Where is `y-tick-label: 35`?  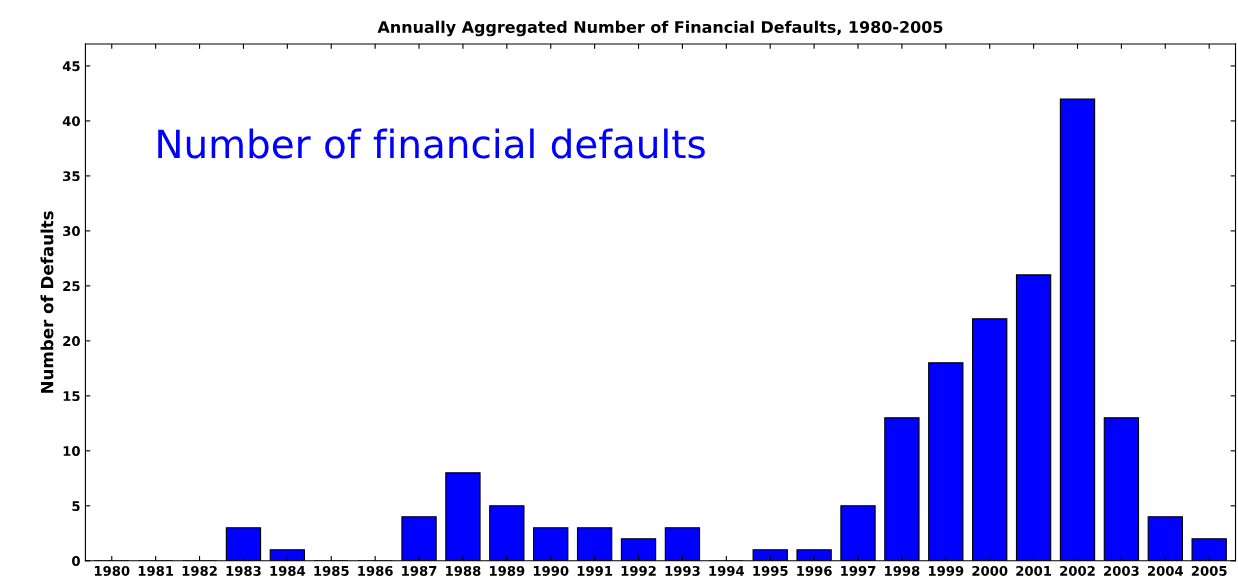
y-tick-label: 35 is located at coordinates (71, 176).